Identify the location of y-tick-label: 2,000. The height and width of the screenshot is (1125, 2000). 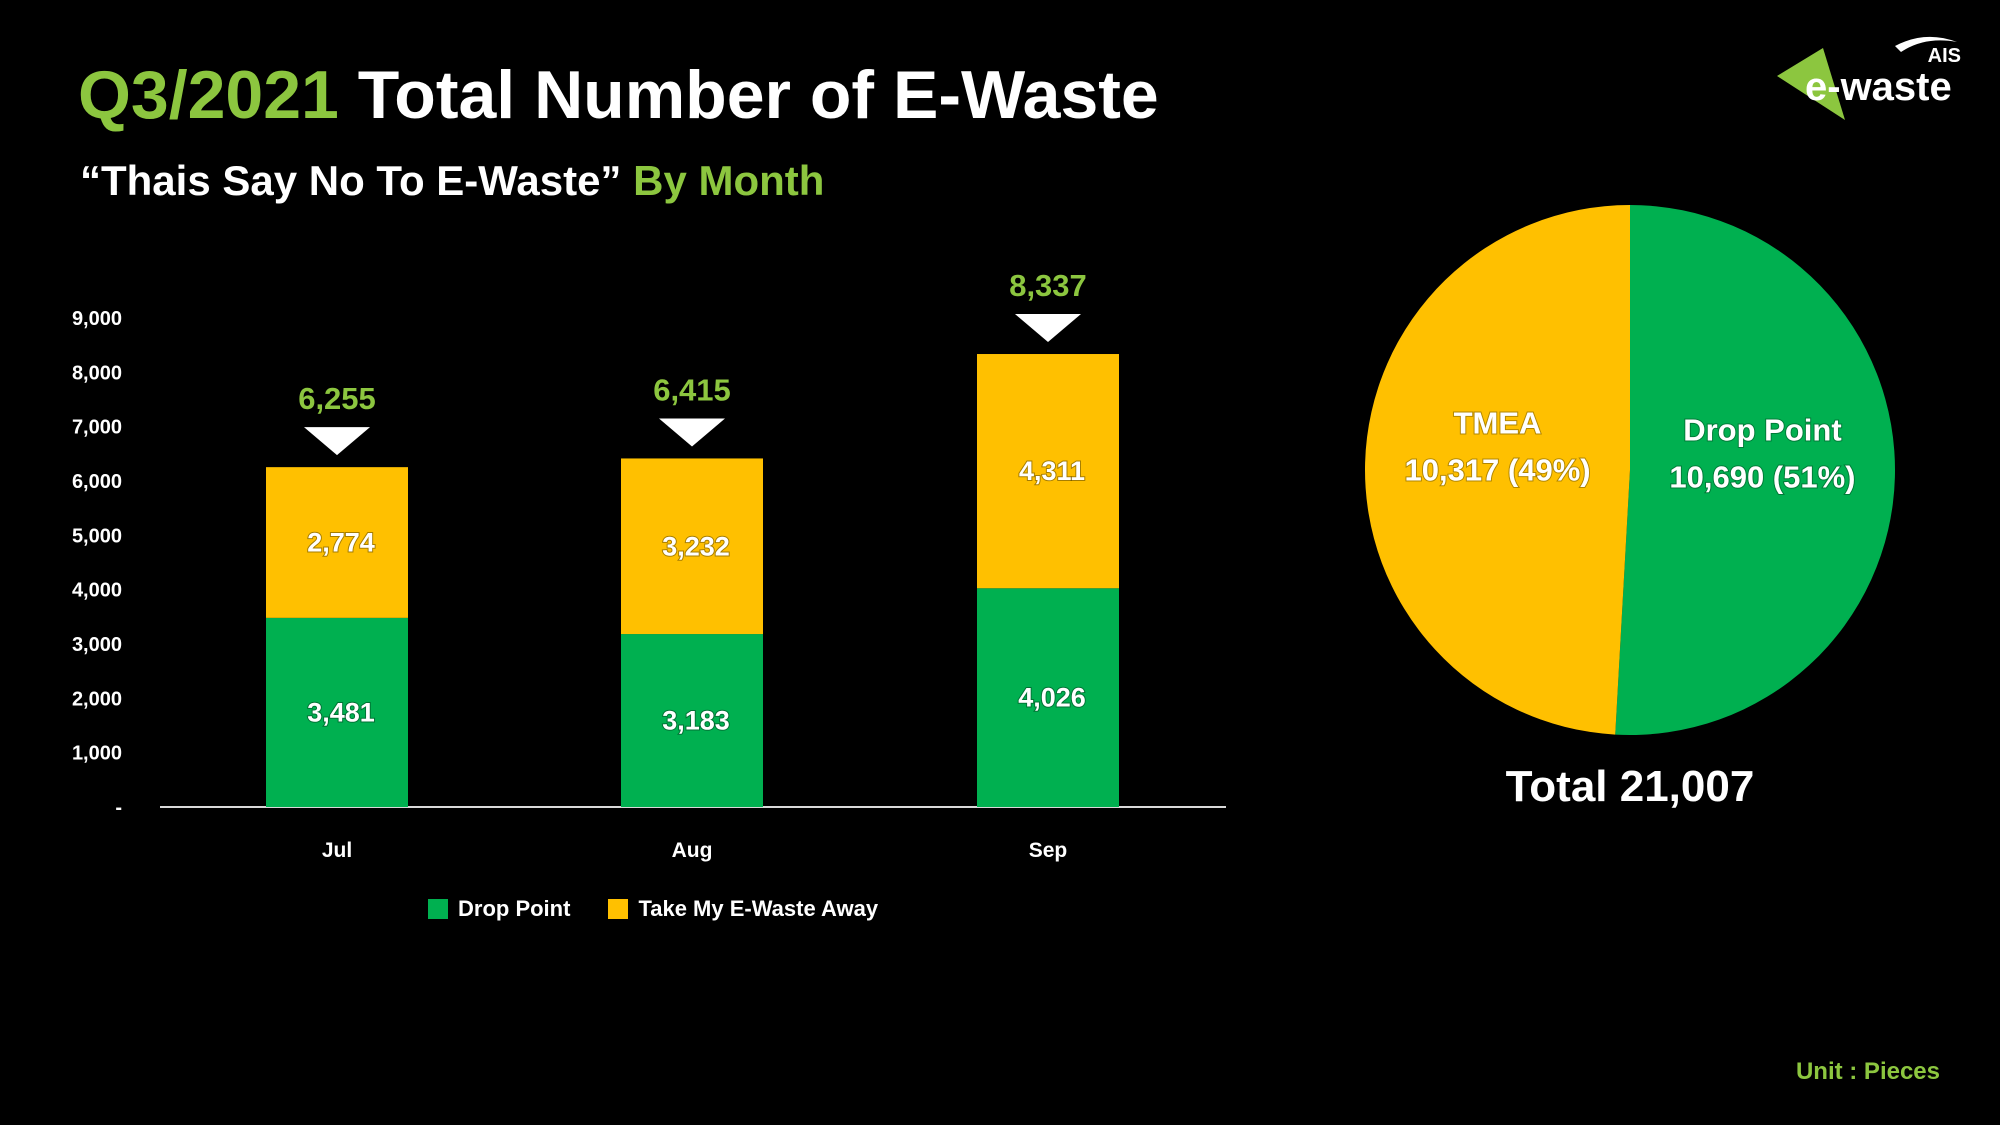
(97, 699).